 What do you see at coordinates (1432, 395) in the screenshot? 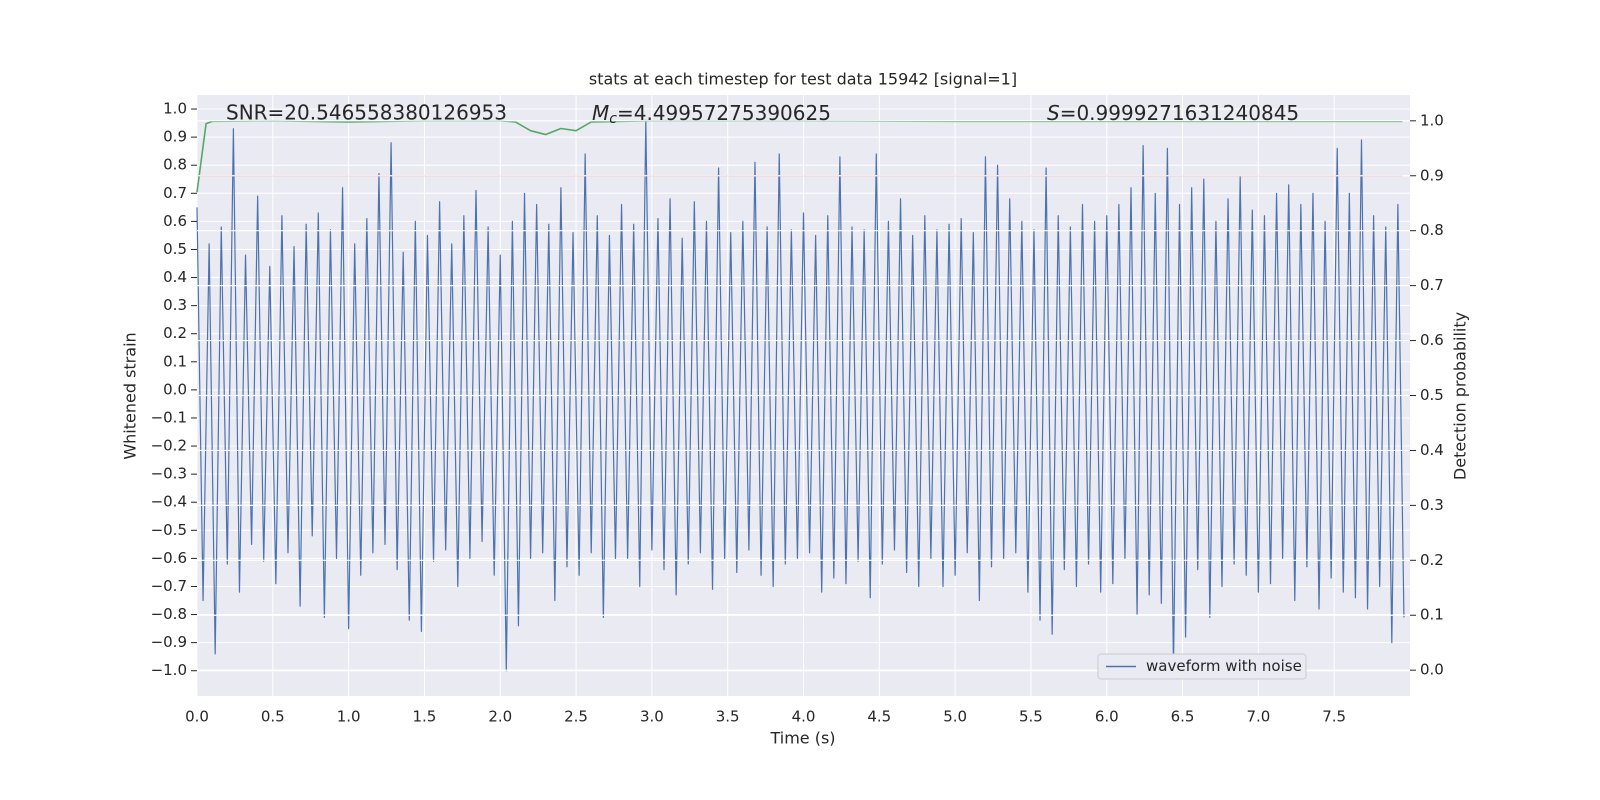
I see `y2-tick-label: 0.5` at bounding box center [1432, 395].